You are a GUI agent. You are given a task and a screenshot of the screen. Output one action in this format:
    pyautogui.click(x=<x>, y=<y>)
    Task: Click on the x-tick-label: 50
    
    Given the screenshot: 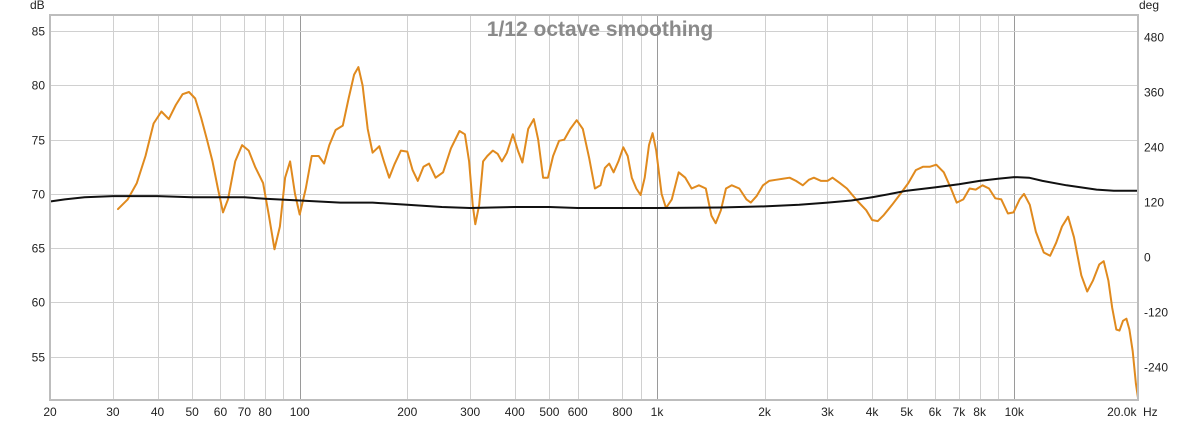 What is the action you would take?
    pyautogui.click(x=192, y=412)
    